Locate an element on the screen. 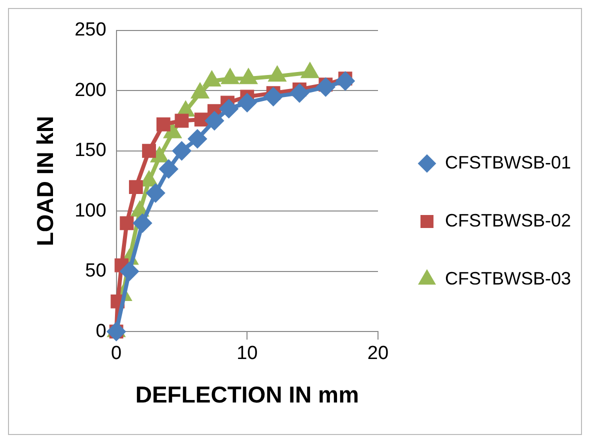  y-tick-label: 50 is located at coordinates (95, 271).